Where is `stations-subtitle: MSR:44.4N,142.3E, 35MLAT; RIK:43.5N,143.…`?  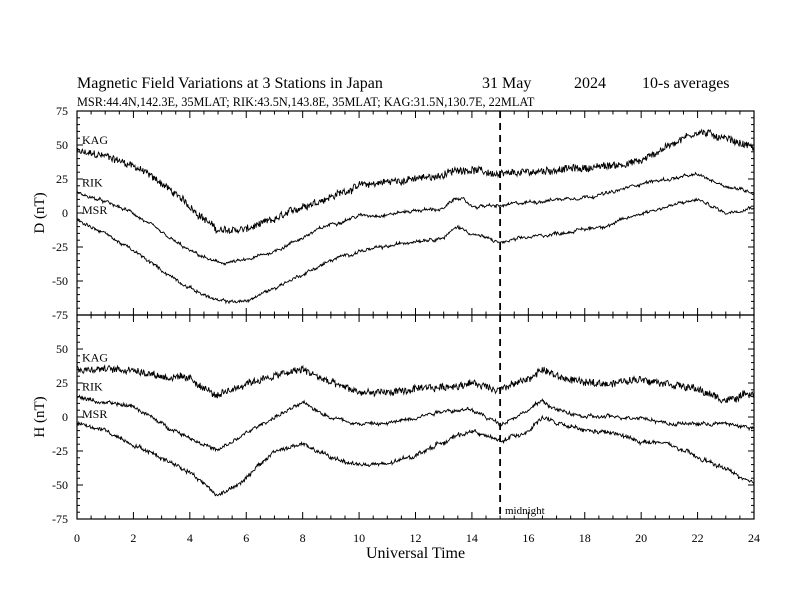 stations-subtitle: MSR:44.4N,142.3E, 35MLAT; RIK:43.5N,143.… is located at coordinates (306, 102).